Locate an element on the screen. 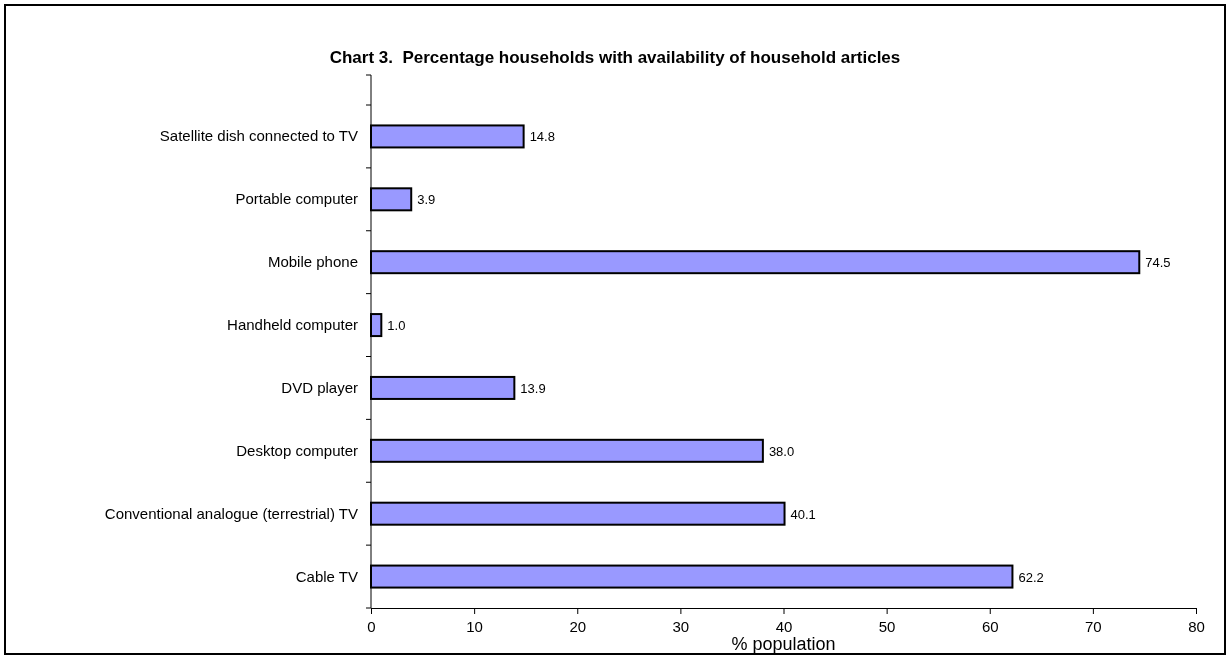 Image resolution: width=1230 pixels, height=659 pixels. y-tick-label: Satellite dish connected to TV is located at coordinates (258, 136).